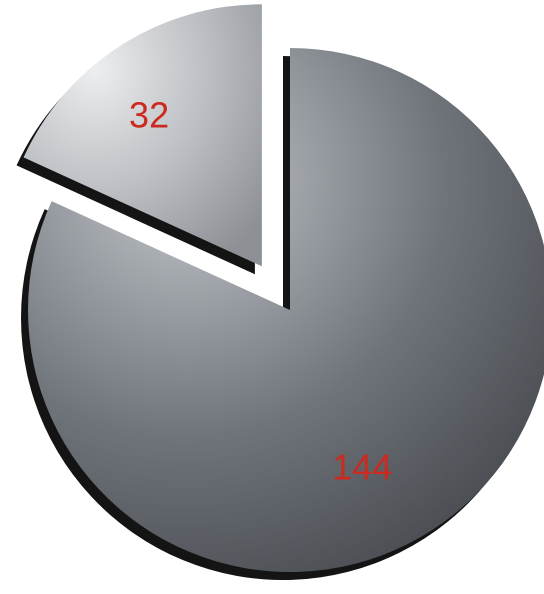  I want to click on pie-slice-label-1: 32, so click(149, 115).